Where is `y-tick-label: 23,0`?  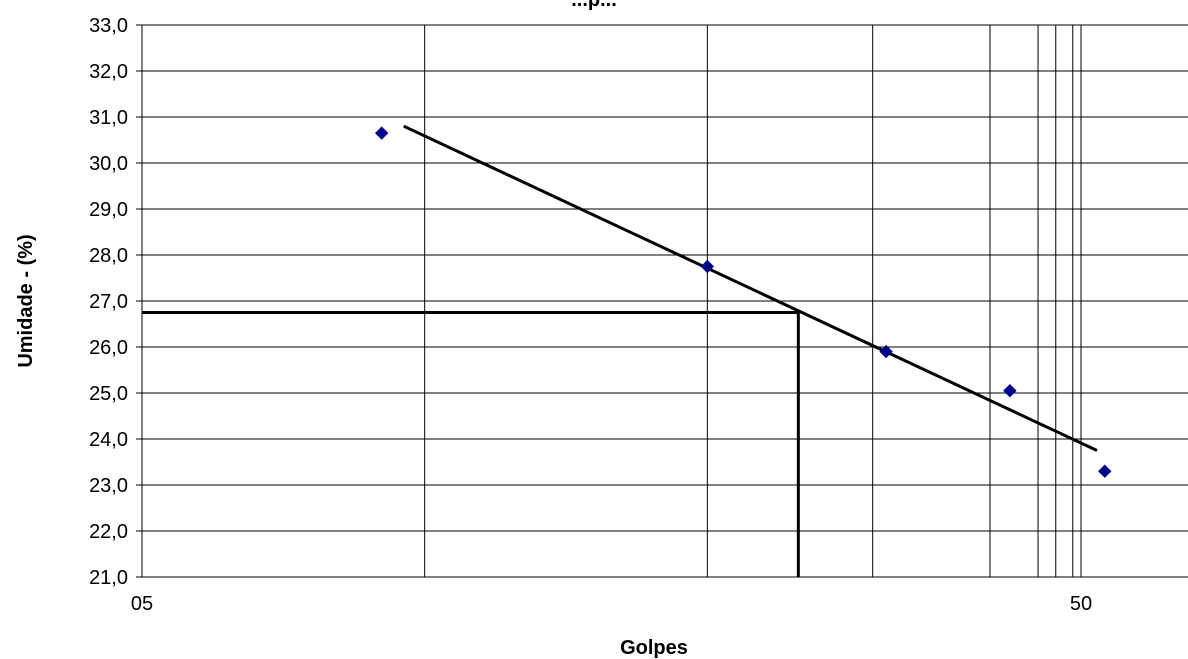 y-tick-label: 23,0 is located at coordinates (108, 486).